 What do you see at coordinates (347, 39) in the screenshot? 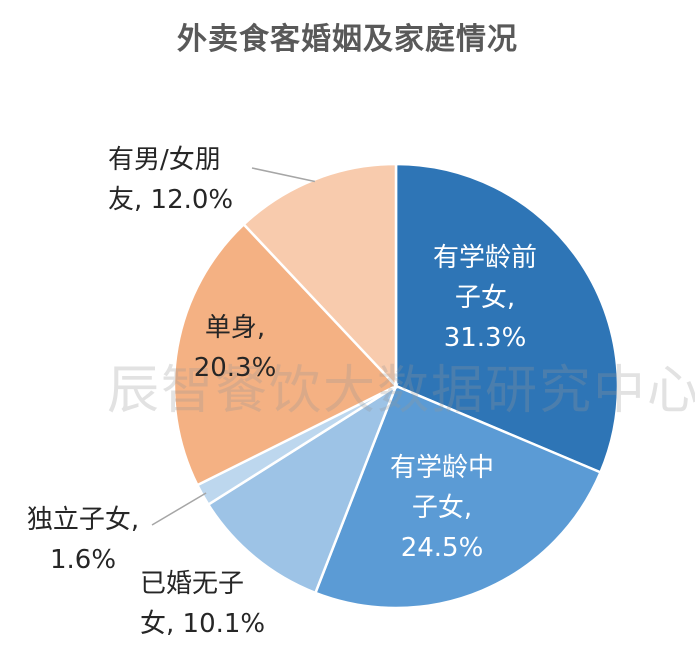
I see `chart-title: 外卖食客婚姻及家庭情况` at bounding box center [347, 39].